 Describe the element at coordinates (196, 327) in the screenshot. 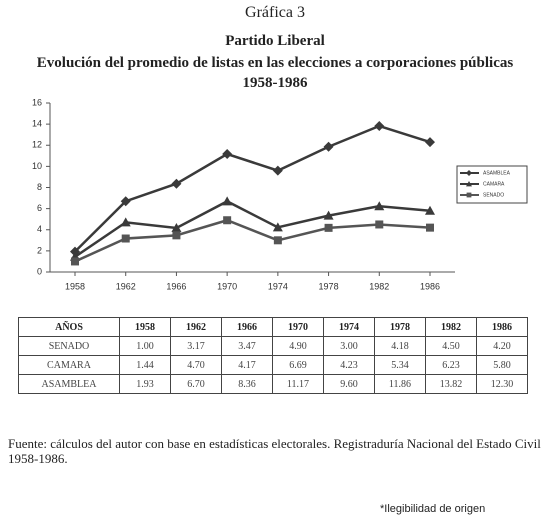

I see `table-cell: 1962` at that location.